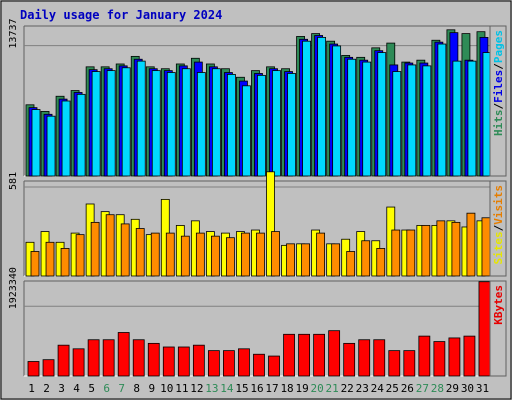 The width and height of the screenshot is (512, 400). I want to click on x-tick-label-12: 12, so click(196, 388).